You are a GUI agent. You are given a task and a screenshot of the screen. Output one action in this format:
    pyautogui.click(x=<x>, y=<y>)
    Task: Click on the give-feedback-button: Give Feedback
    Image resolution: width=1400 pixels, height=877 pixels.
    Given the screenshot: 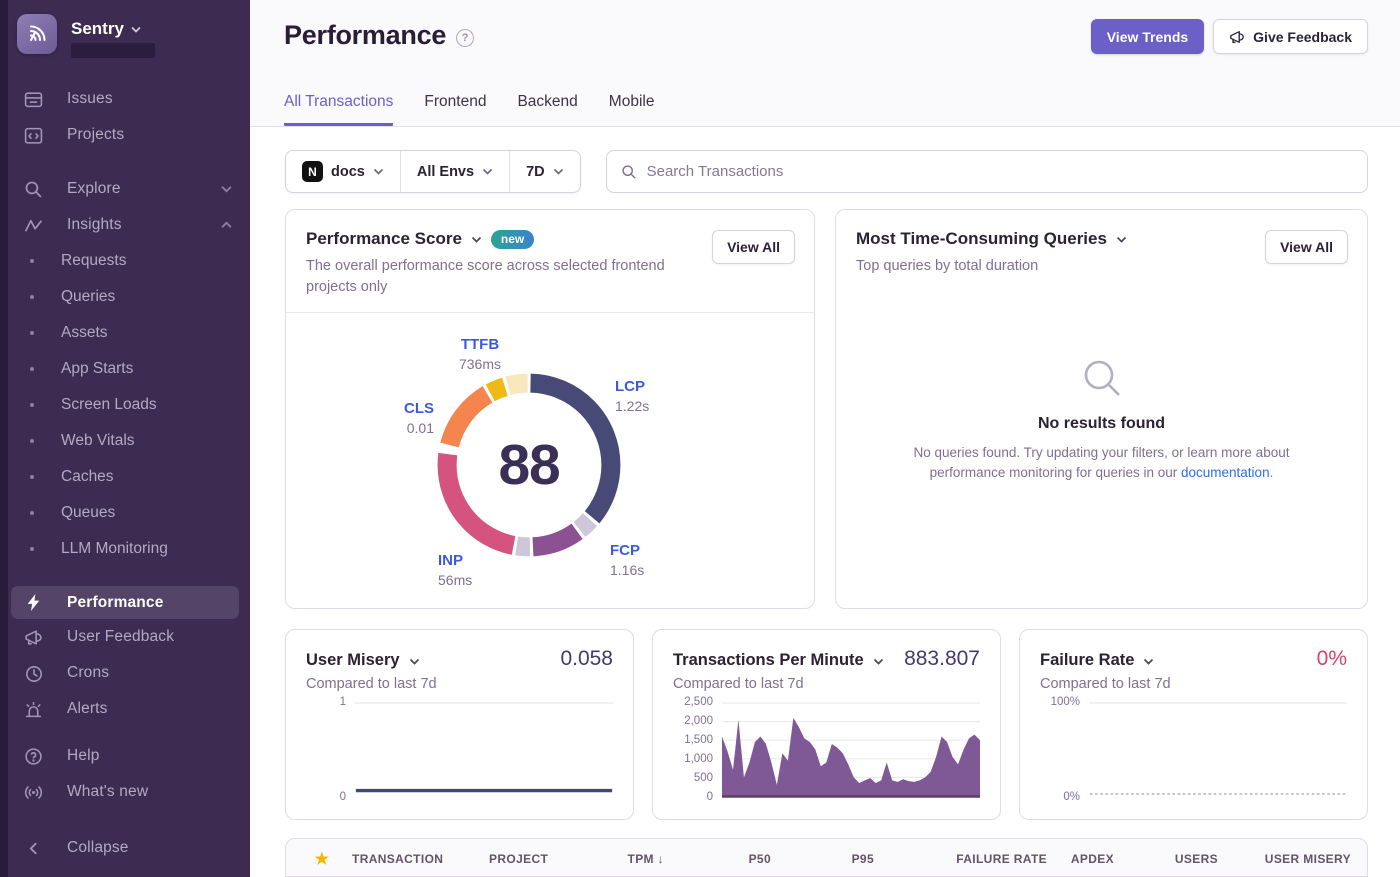 What is the action you would take?
    pyautogui.click(x=1290, y=36)
    